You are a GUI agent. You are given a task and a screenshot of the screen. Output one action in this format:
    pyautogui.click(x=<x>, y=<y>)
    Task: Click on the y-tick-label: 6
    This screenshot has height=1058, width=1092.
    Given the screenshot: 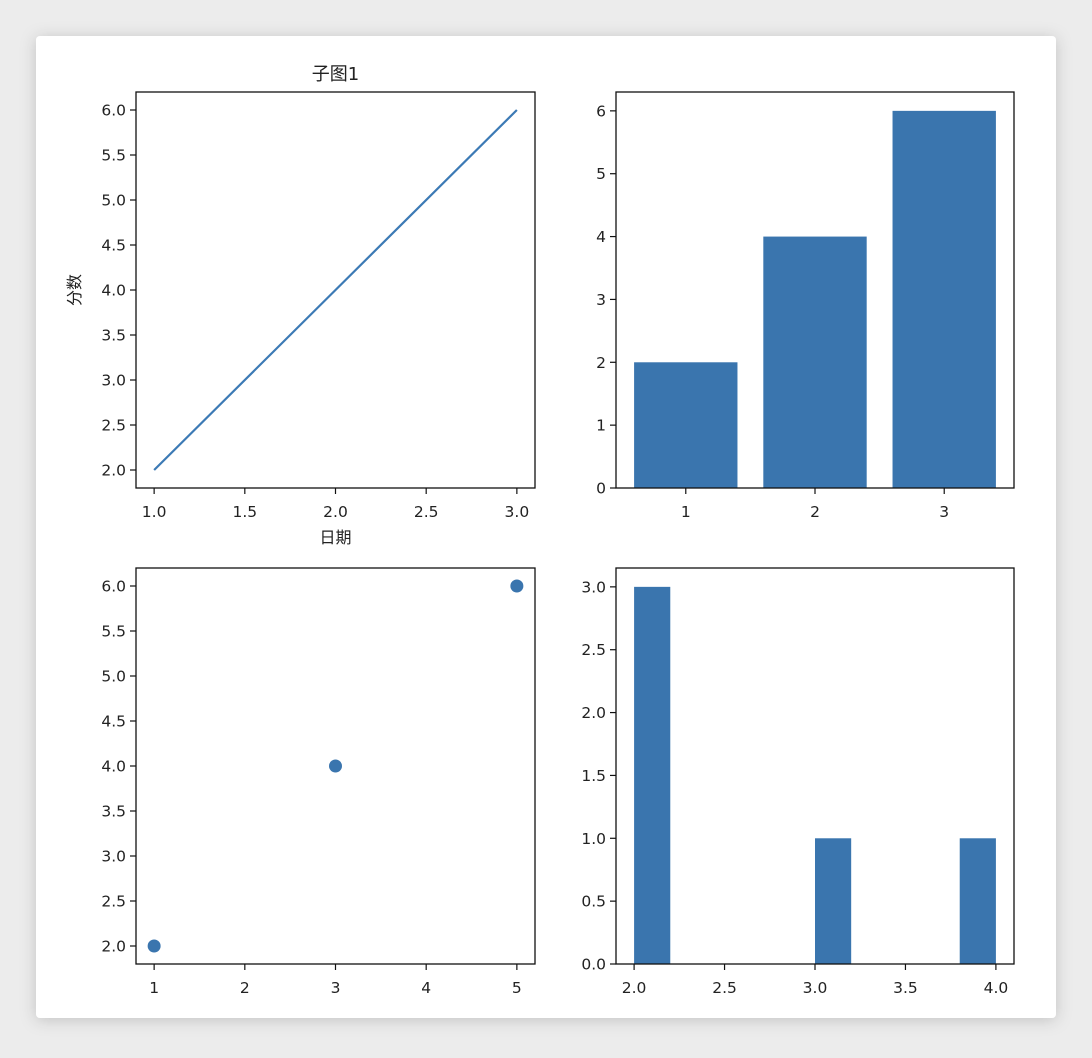 What is the action you would take?
    pyautogui.click(x=601, y=111)
    